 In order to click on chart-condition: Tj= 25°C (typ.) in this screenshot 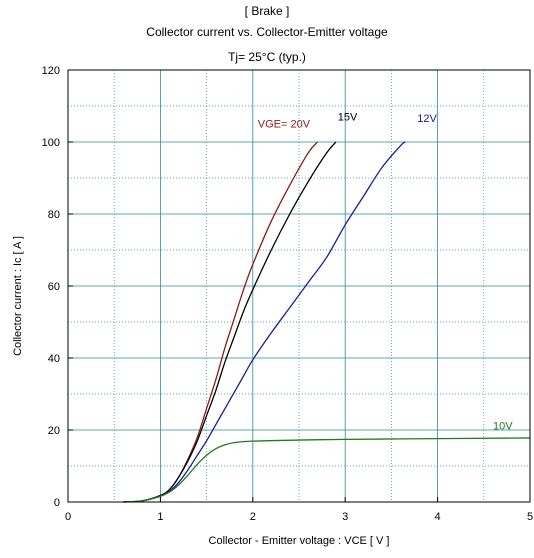, I will do `click(267, 57)`.